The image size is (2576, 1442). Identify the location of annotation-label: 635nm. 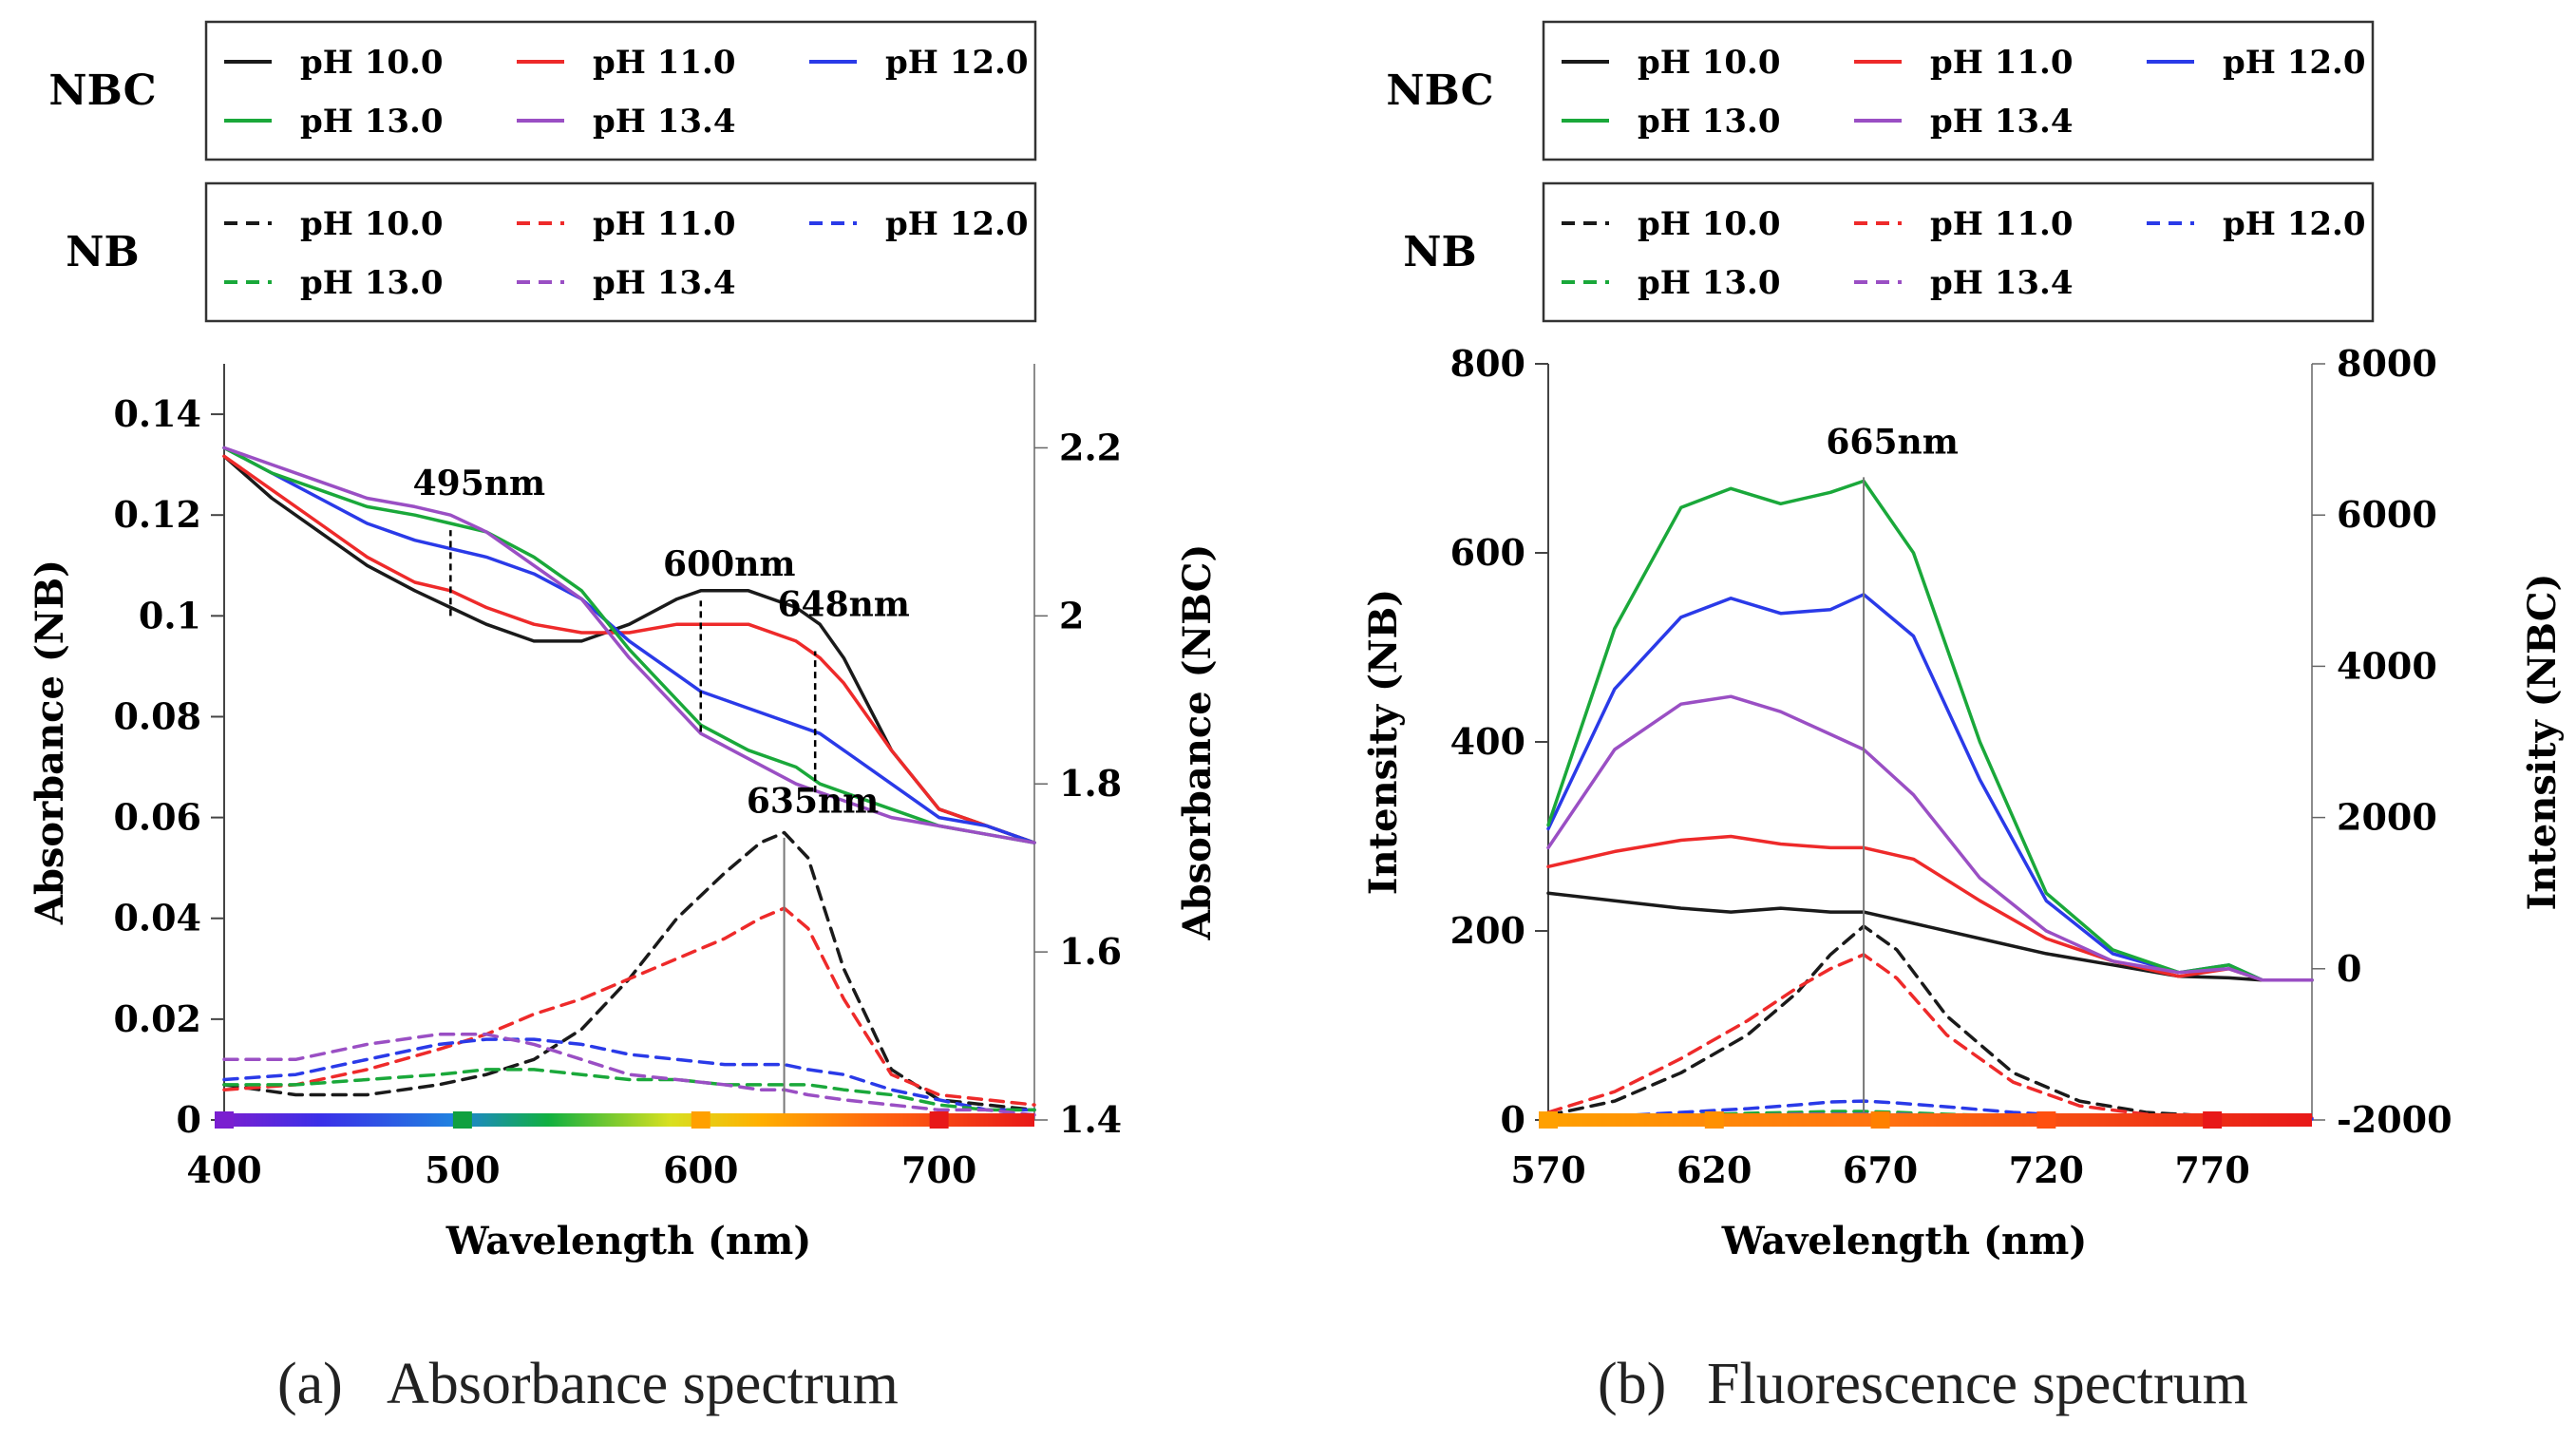
(813, 801).